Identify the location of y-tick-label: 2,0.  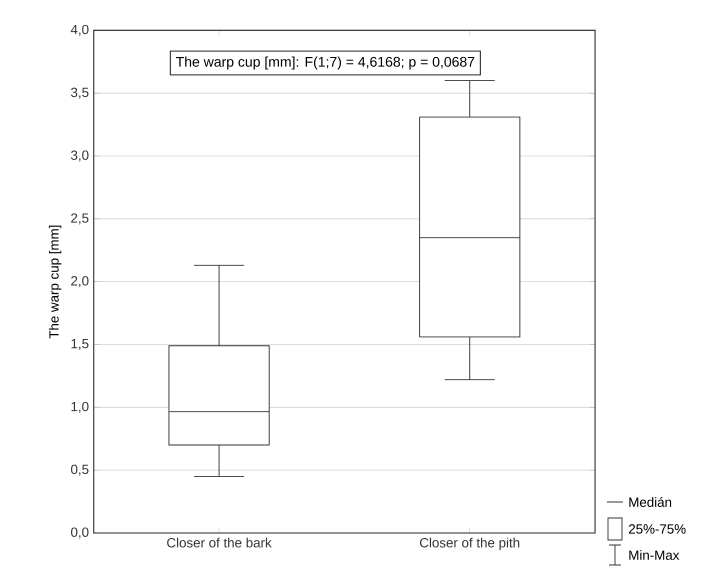
(80, 282).